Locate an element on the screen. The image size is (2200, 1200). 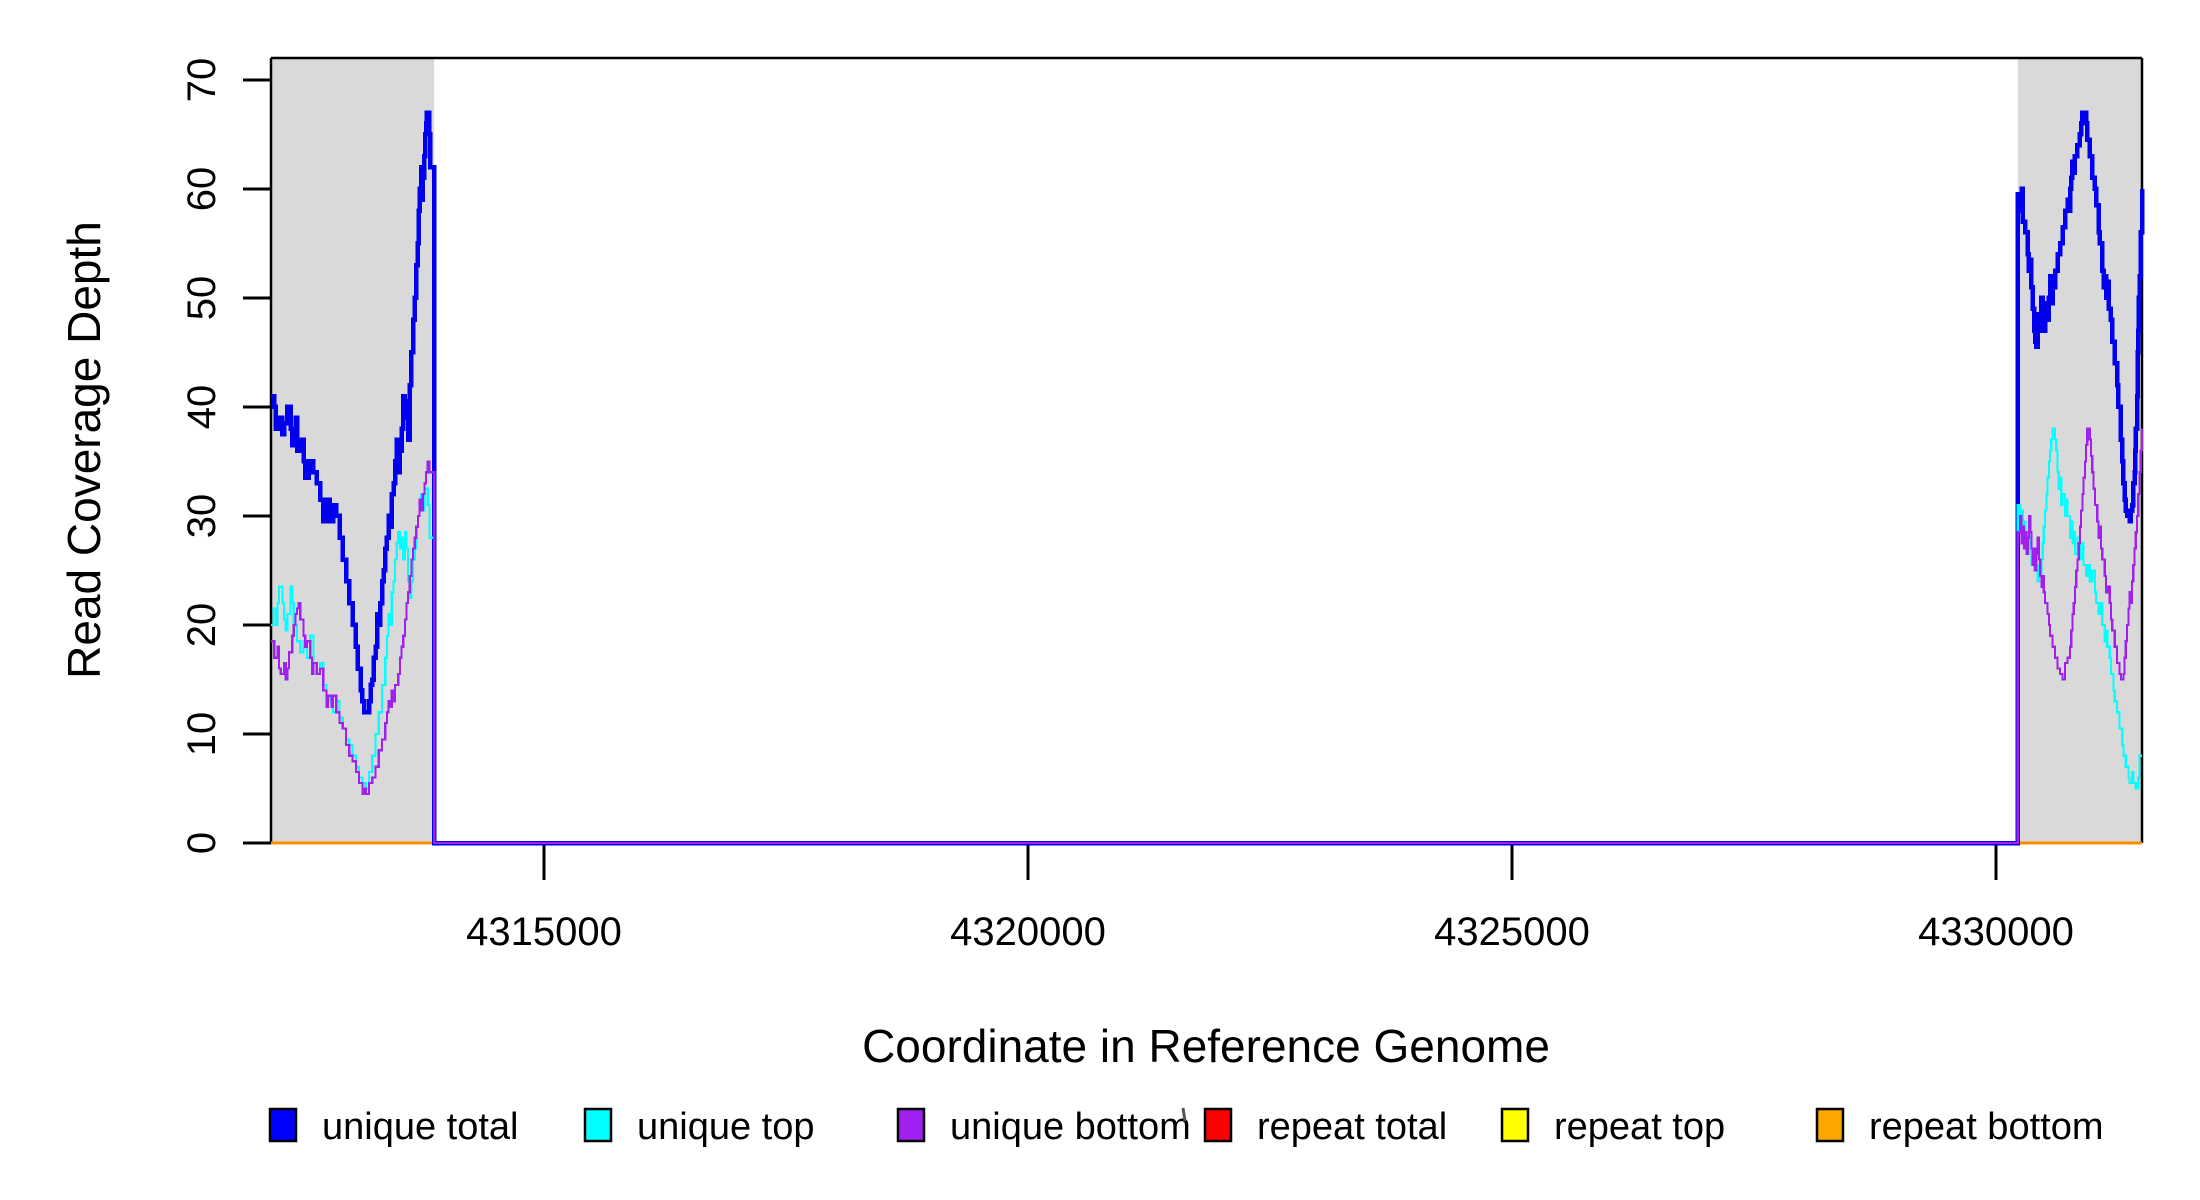
y-tick-label-0: 0 is located at coordinates (202, 843).